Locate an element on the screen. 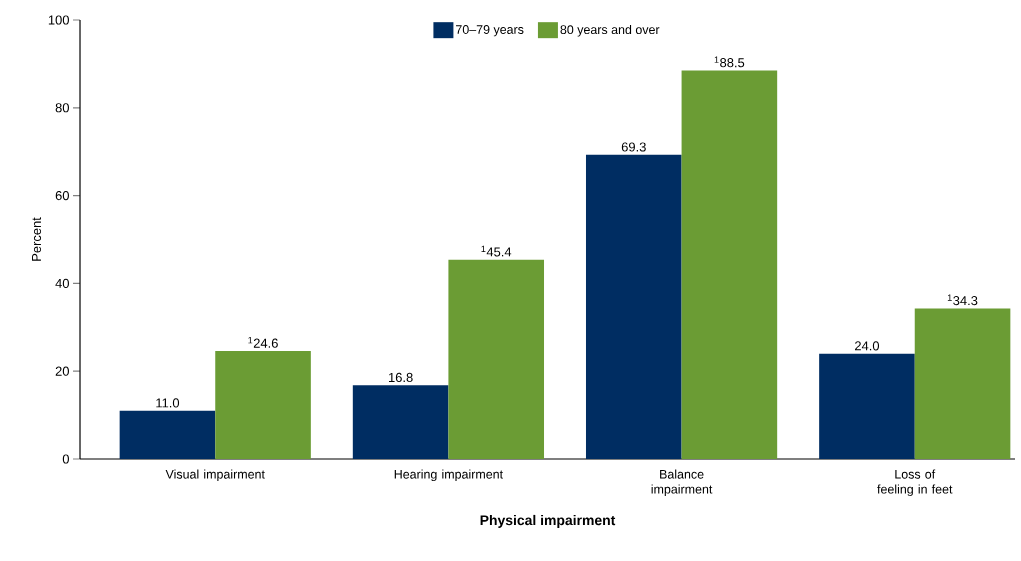  y-tick-label: 80 is located at coordinates (62, 108).